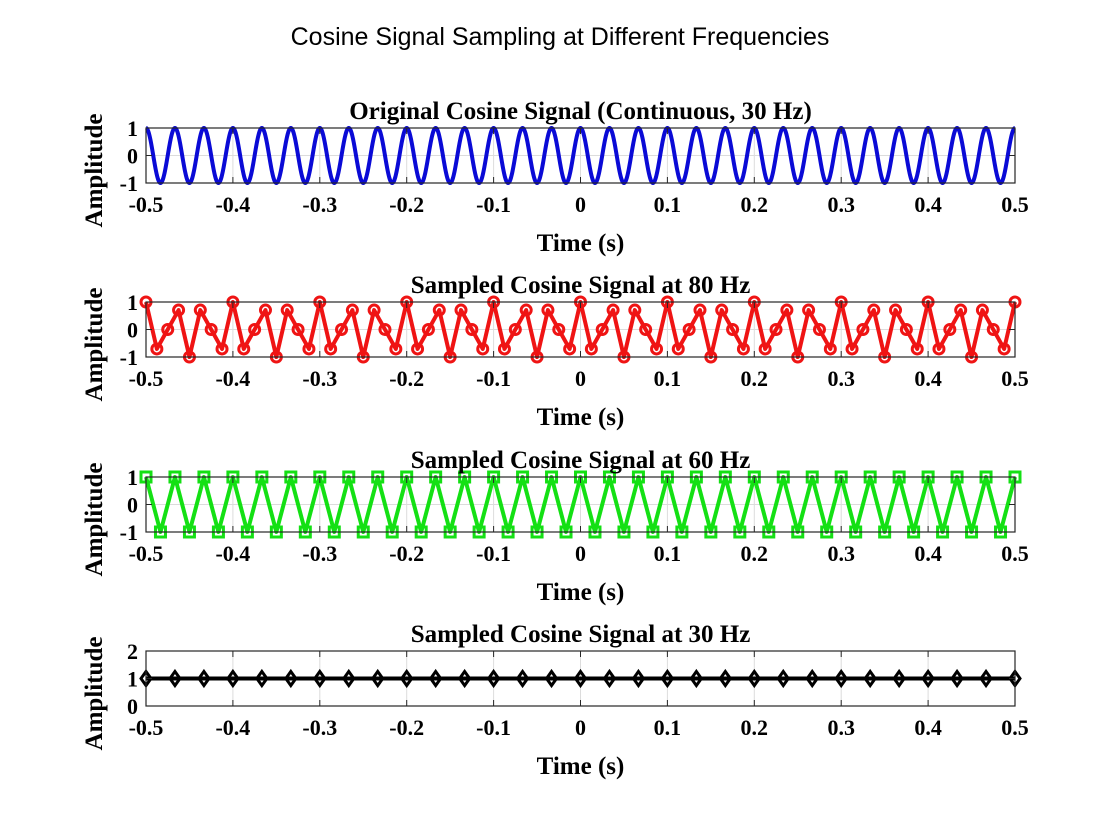 This screenshot has width=1120, height=840. Describe the element at coordinates (232, 727) in the screenshot. I see `x-tick-label: -0.4` at that location.